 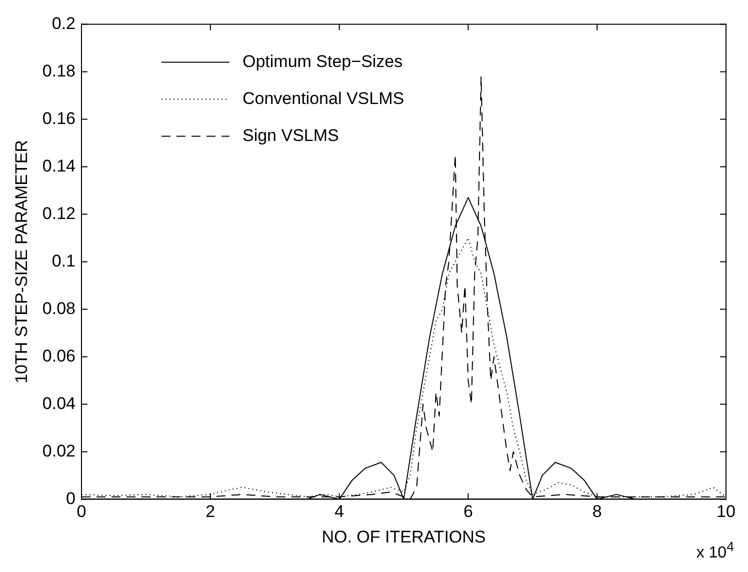 What do you see at coordinates (59, 166) in the screenshot?
I see `y-tick-label: 0.14` at bounding box center [59, 166].